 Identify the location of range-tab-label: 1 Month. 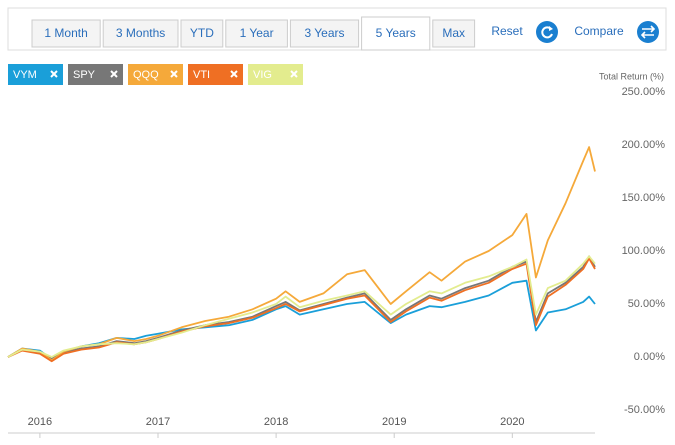
(65, 33).